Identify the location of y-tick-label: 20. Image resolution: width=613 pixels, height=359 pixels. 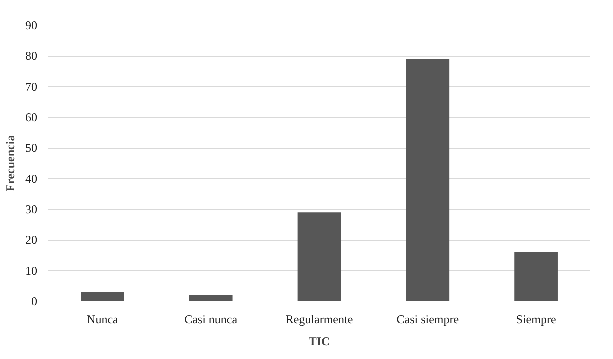
(32, 240).